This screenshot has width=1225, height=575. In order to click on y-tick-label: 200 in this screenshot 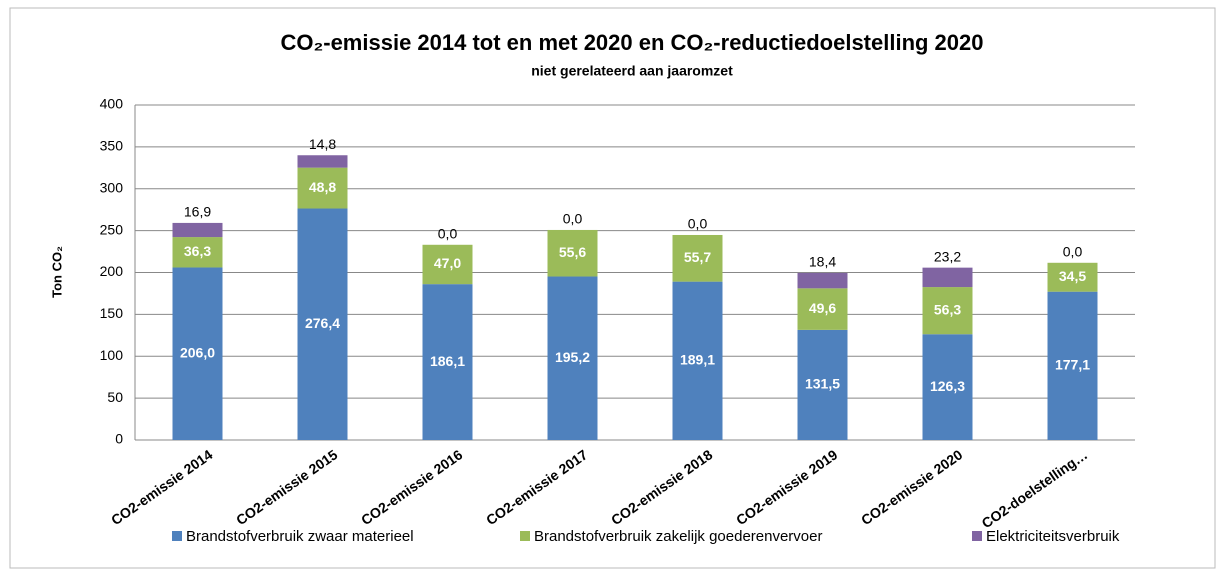, I will do `click(112, 271)`.